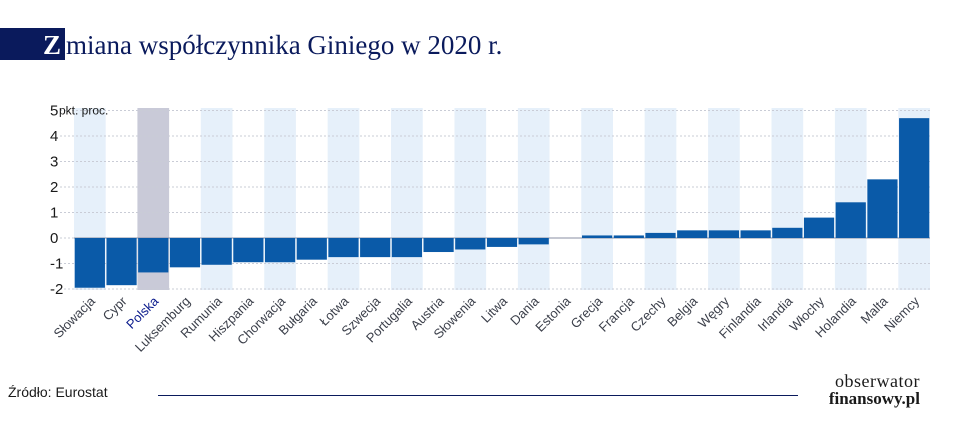 Image resolution: width=954 pixels, height=426 pixels. I want to click on y-tick-label: -2, so click(56, 289).